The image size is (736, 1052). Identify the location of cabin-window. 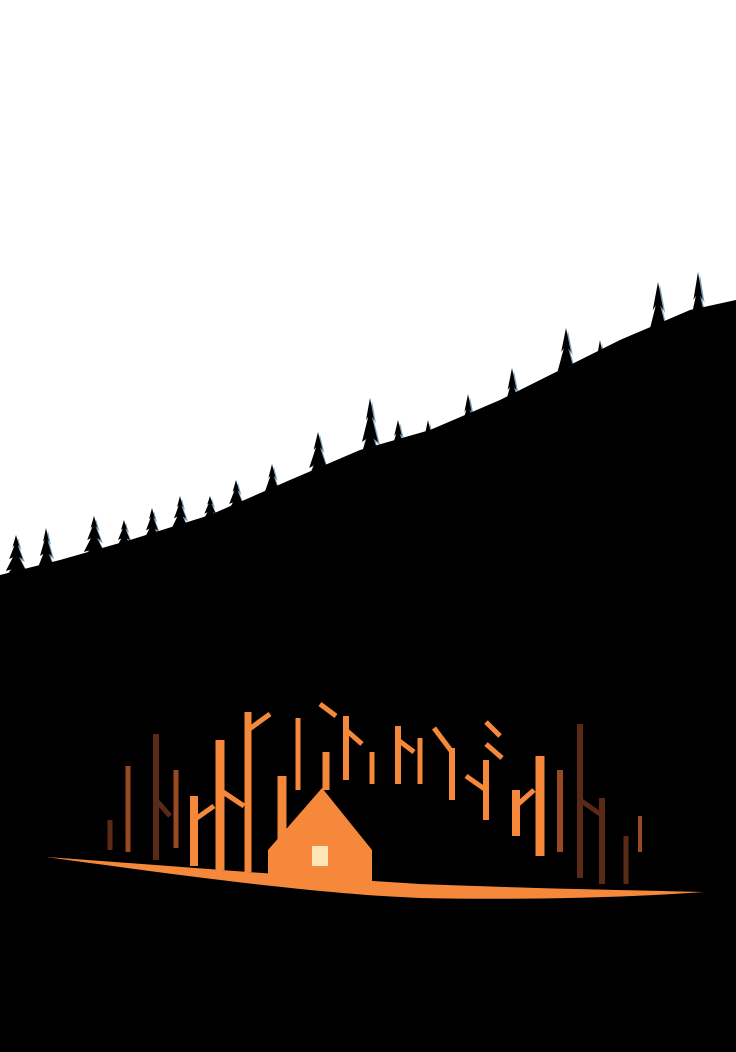
(320, 856).